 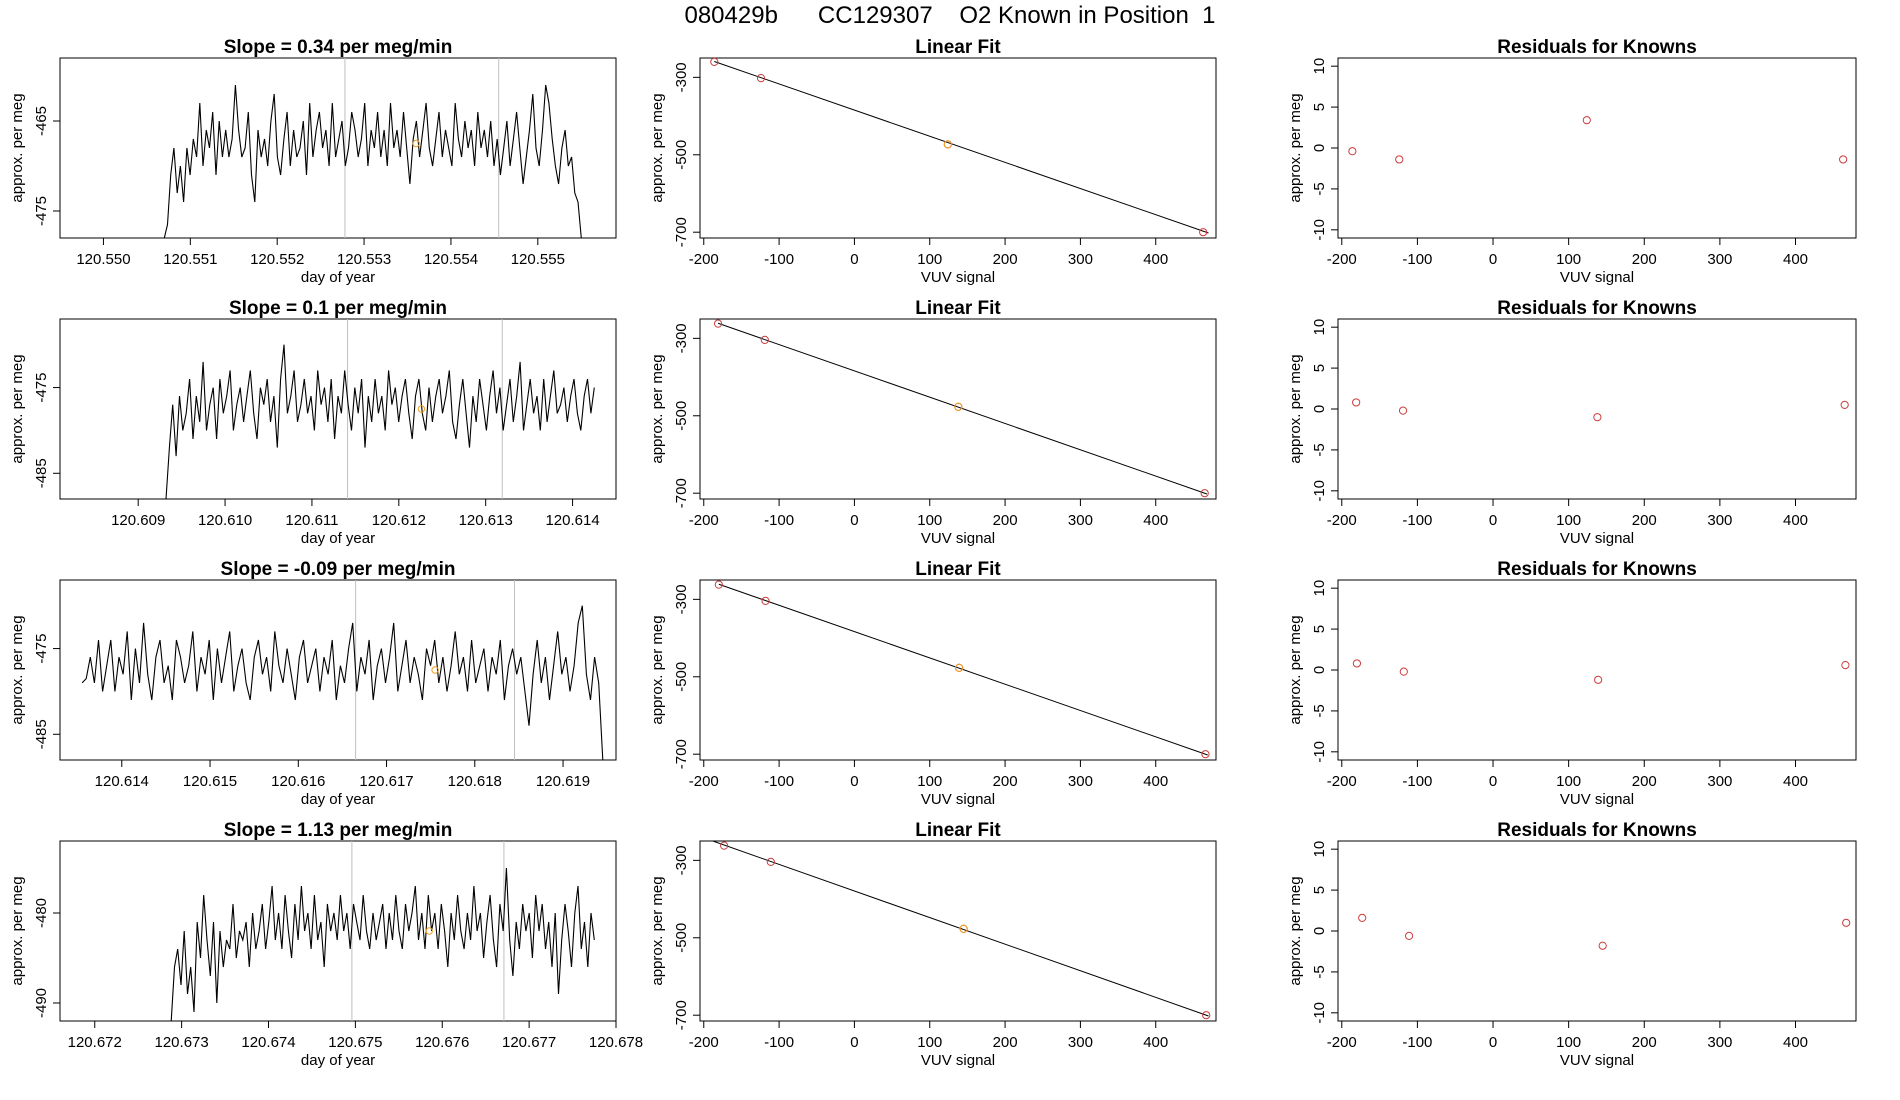 What do you see at coordinates (338, 569) in the screenshot?
I see `chart-title: Slope = -0.09 per meg/min` at bounding box center [338, 569].